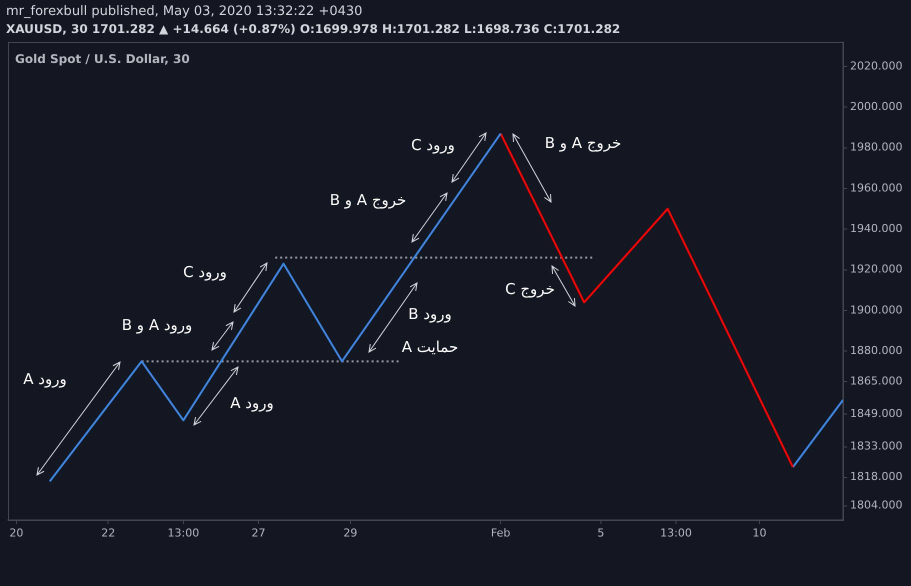  I want to click on y-tick-label: 2000.000, so click(876, 106).